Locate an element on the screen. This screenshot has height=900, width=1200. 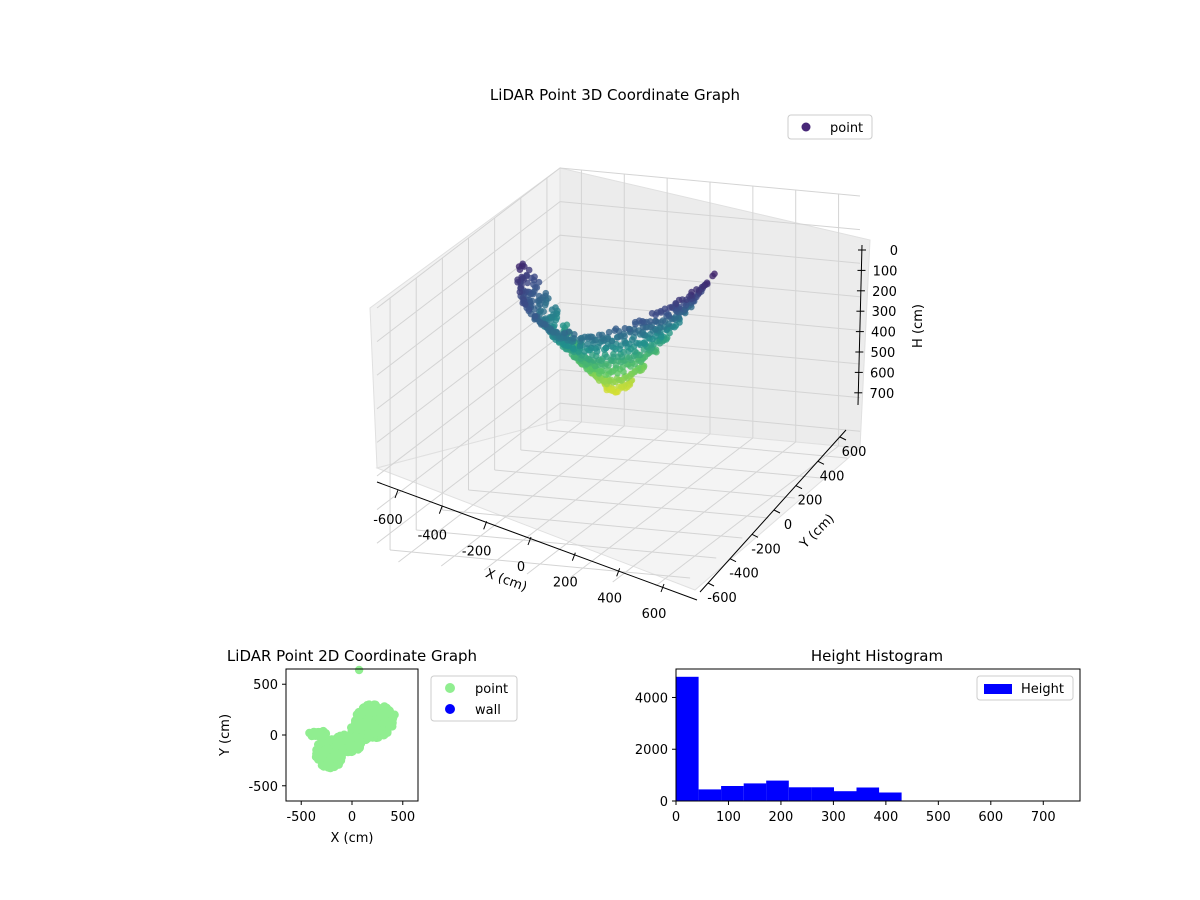
x-axis-label-2d: X (cm) is located at coordinates (352, 838).